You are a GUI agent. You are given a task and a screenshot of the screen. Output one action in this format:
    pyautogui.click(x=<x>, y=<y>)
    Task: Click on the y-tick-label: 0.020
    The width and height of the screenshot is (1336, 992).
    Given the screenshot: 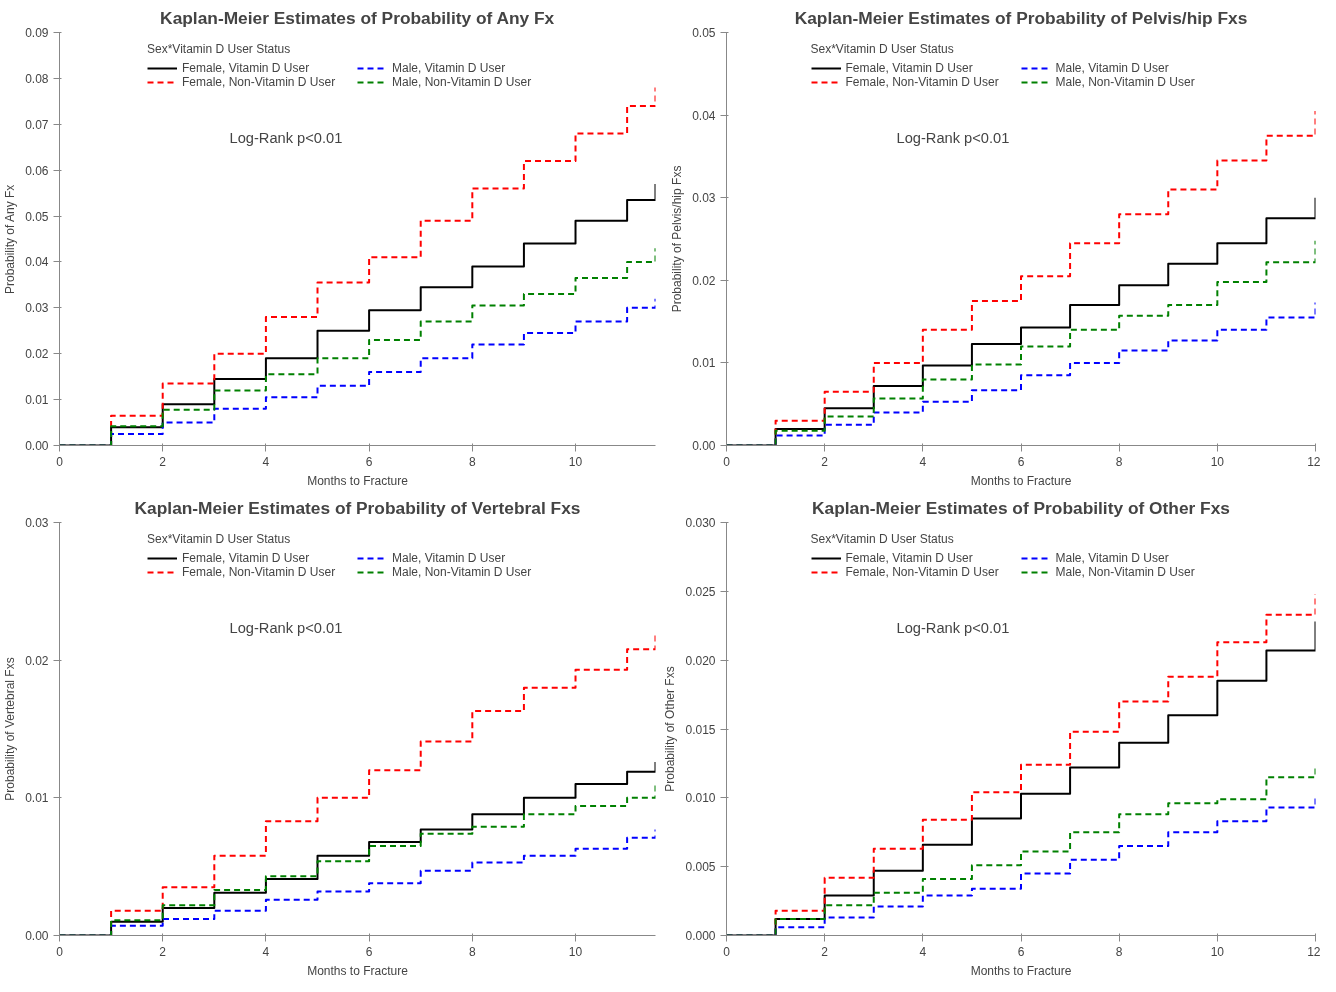 What is the action you would take?
    pyautogui.click(x=700, y=660)
    